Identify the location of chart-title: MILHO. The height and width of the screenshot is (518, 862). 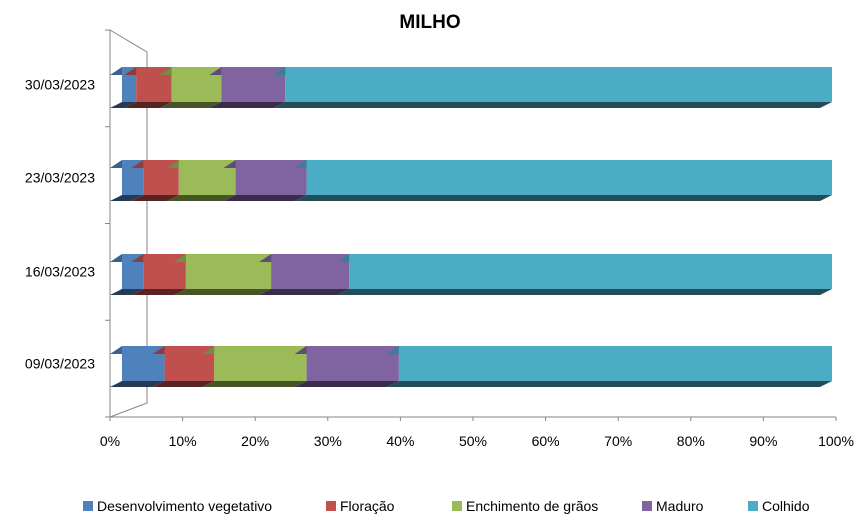
(429, 22).